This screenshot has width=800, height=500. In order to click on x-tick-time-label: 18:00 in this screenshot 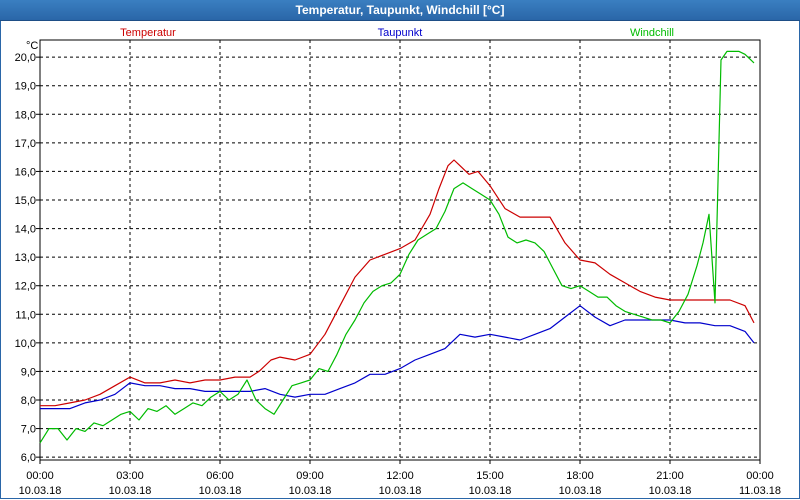, I will do `click(580, 476)`.